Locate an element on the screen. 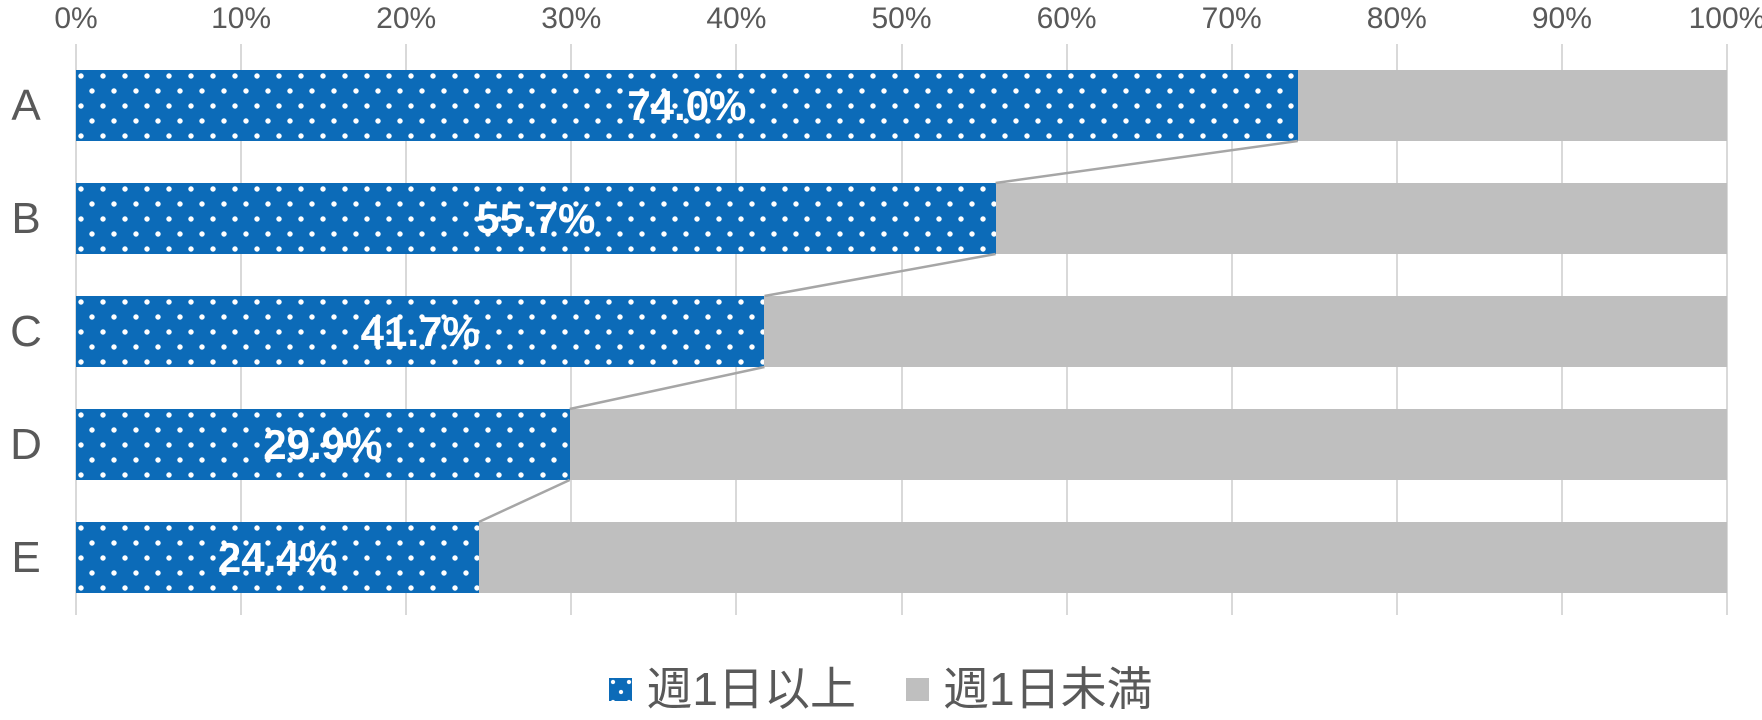  category-label-B: B is located at coordinates (26, 218).